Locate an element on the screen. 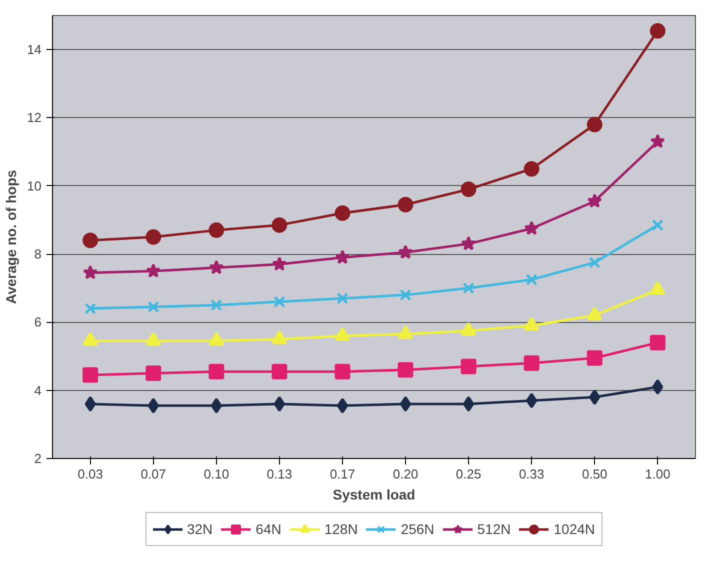  x-tick-label: 0.17 is located at coordinates (343, 474).